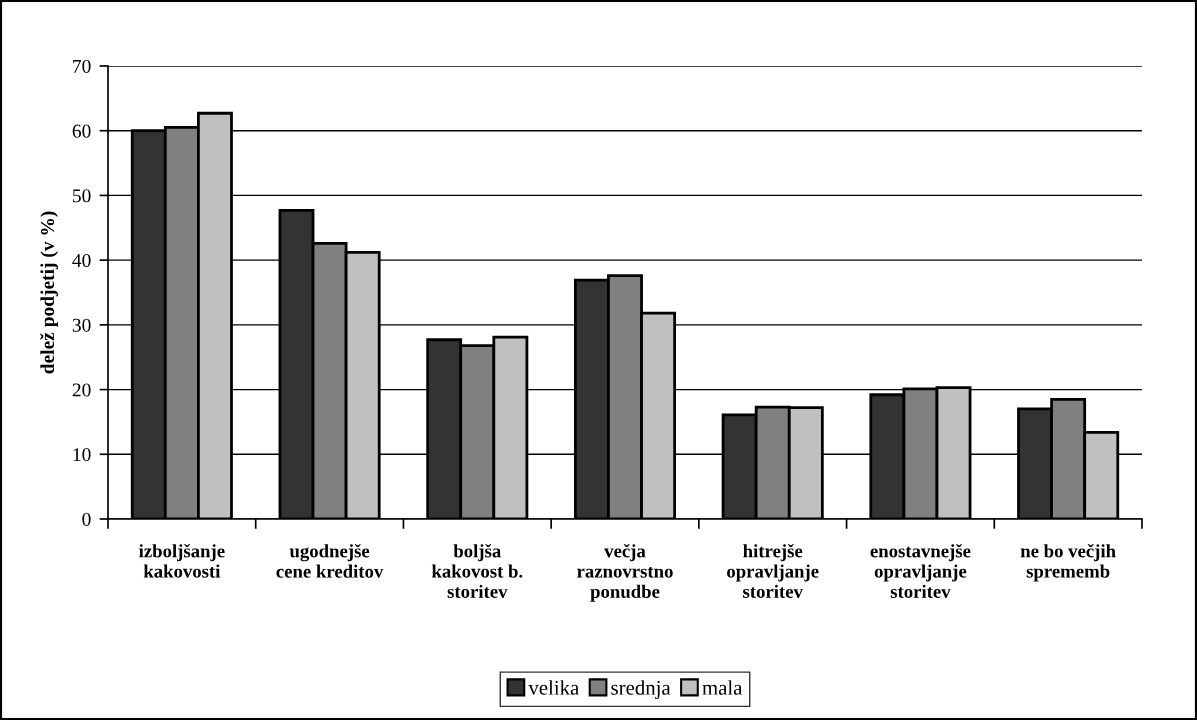 This screenshot has height=720, width=1197. I want to click on x-tick-label: enostavnejše opravljanje storitev, so click(920, 571).